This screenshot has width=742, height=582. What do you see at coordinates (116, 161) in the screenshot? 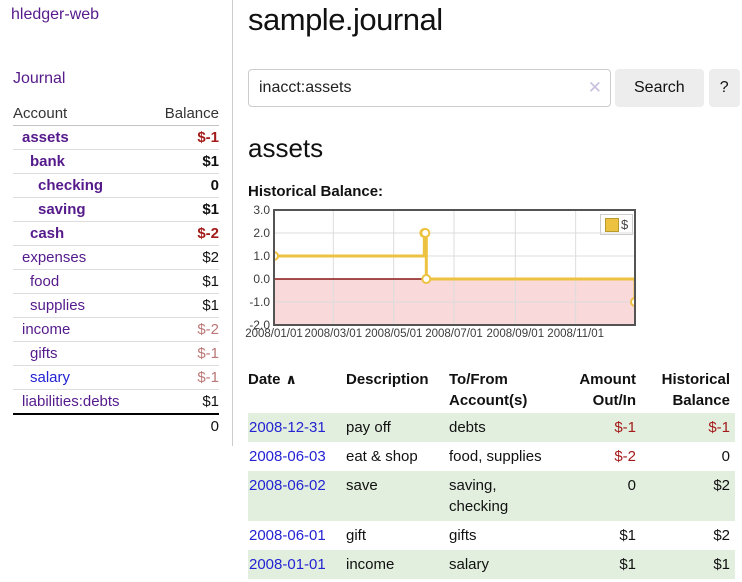
I see `account-row: bank $1` at bounding box center [116, 161].